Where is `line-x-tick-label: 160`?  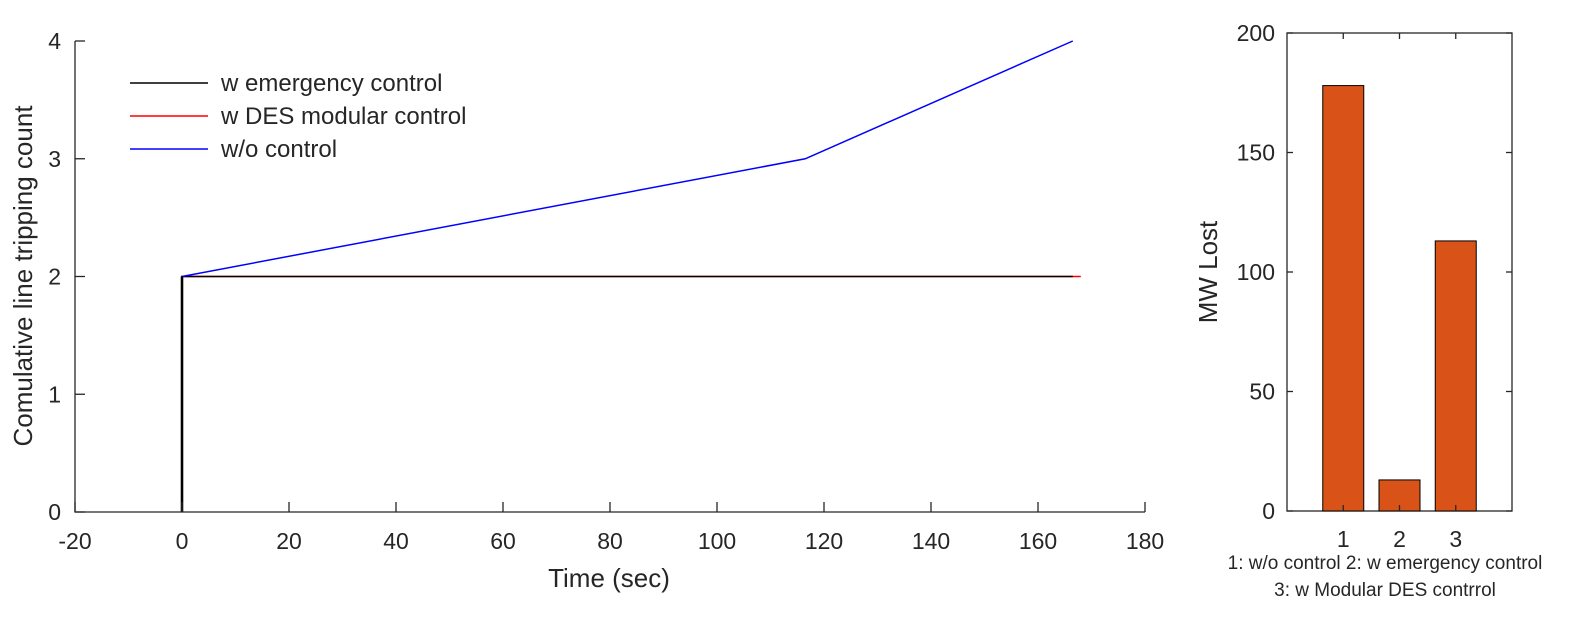 line-x-tick-label: 160 is located at coordinates (1038, 541).